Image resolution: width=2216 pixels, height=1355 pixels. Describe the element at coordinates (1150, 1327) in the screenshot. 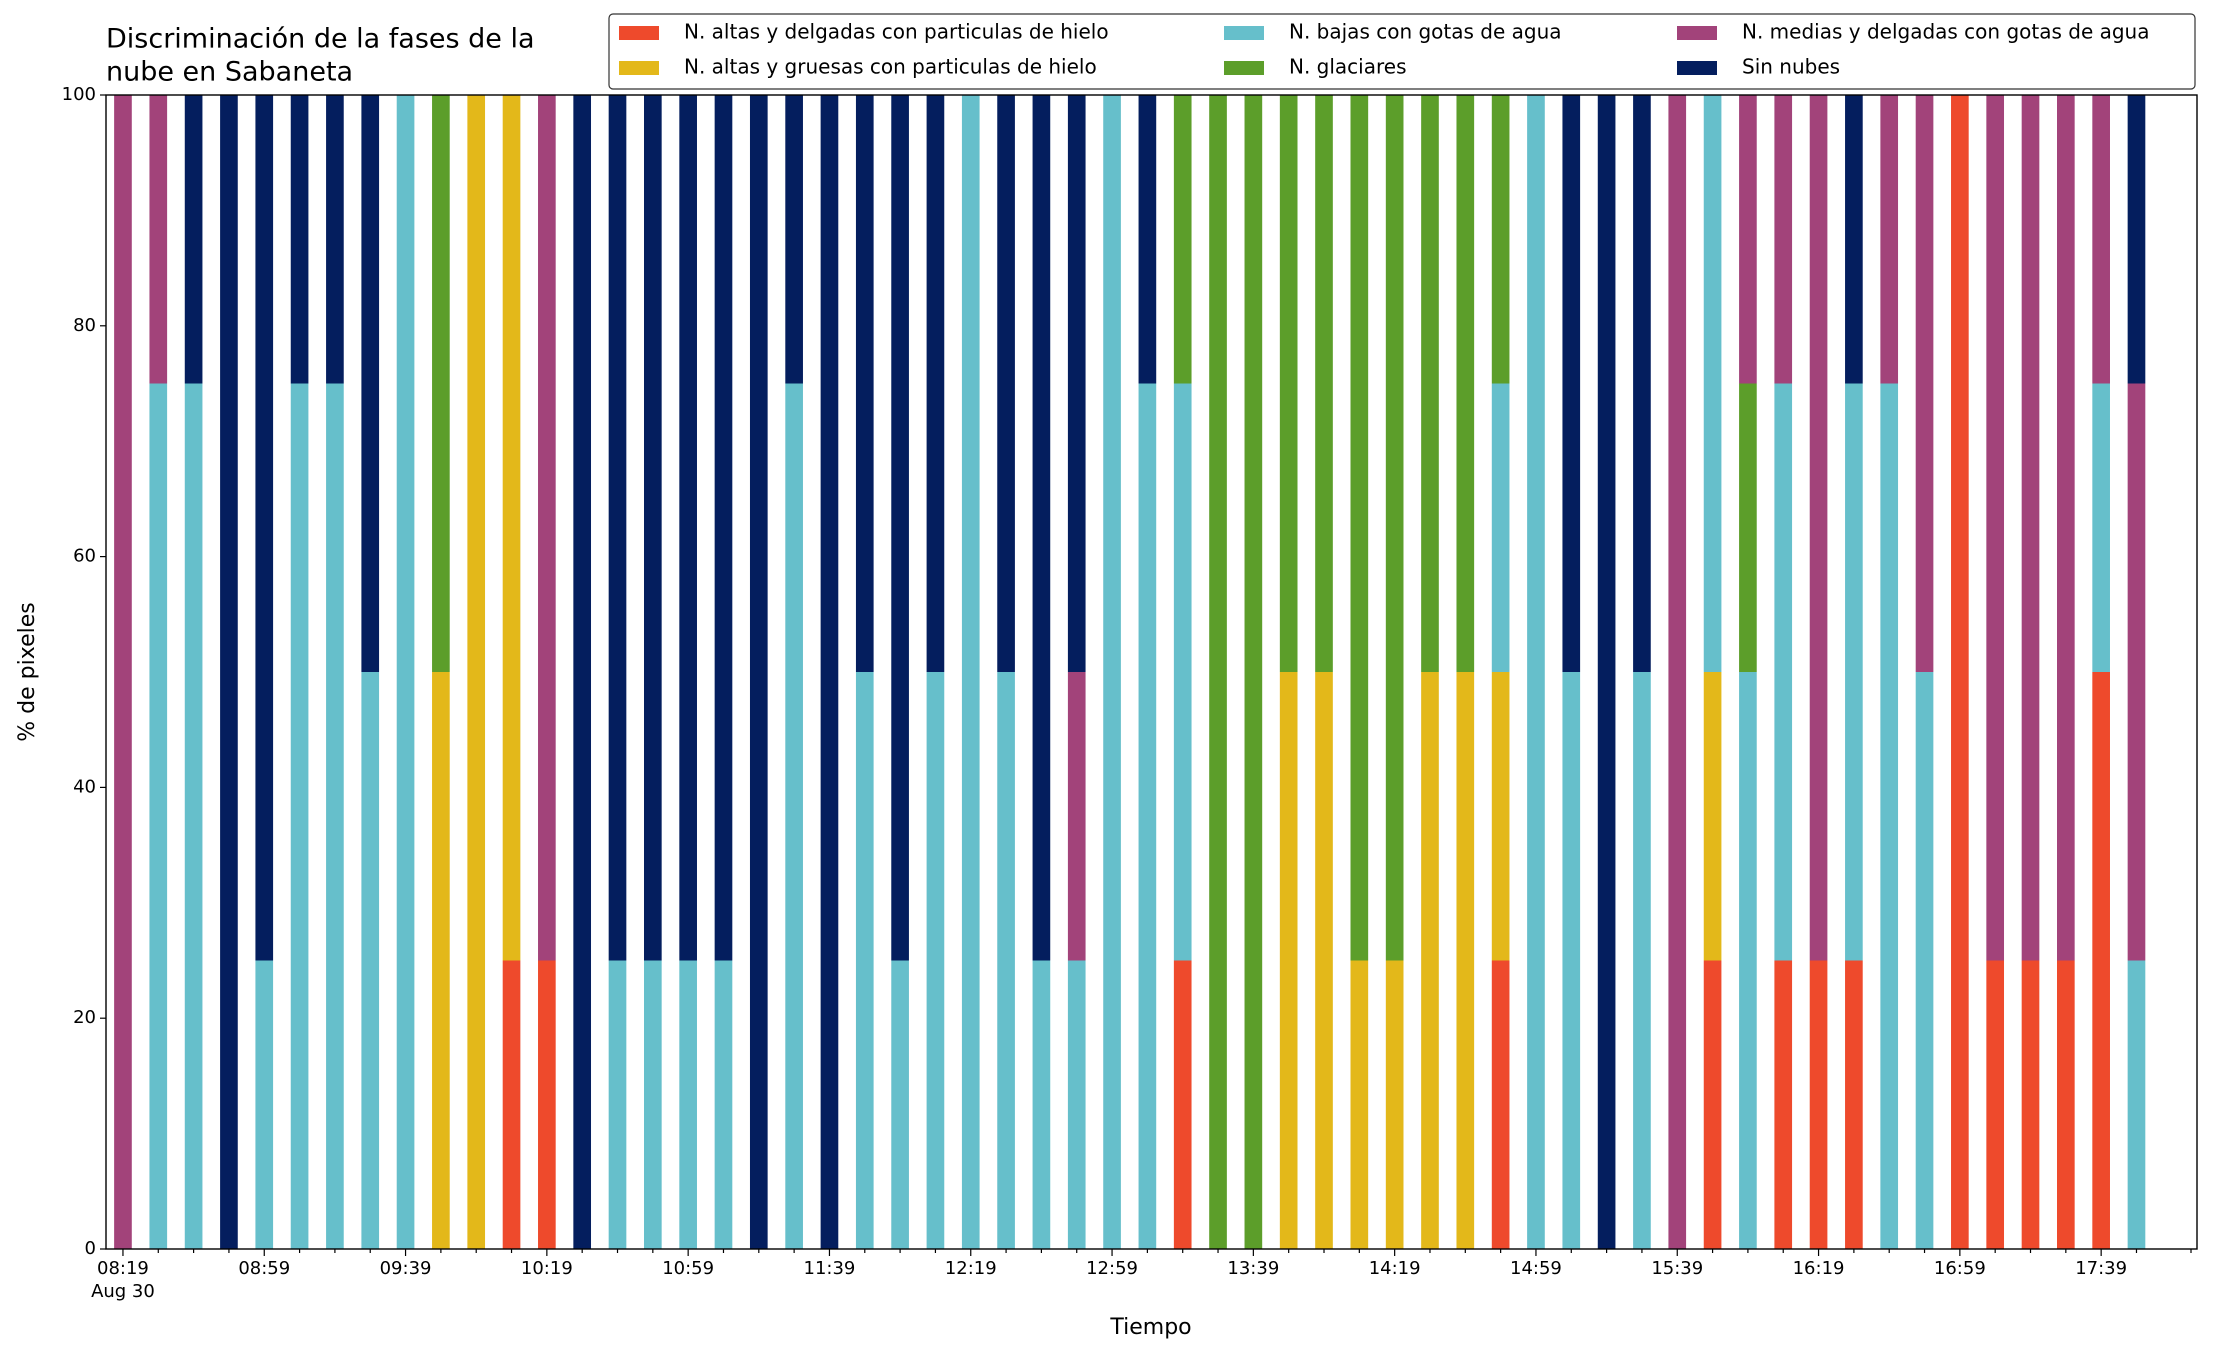

I see `x-axis-label: Tiempo` at that location.